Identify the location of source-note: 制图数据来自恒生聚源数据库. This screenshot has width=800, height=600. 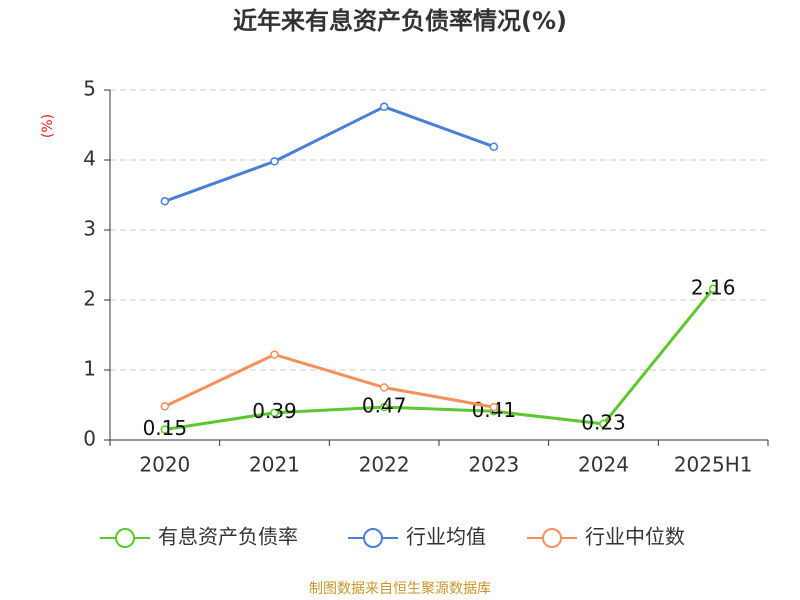
(400, 589).